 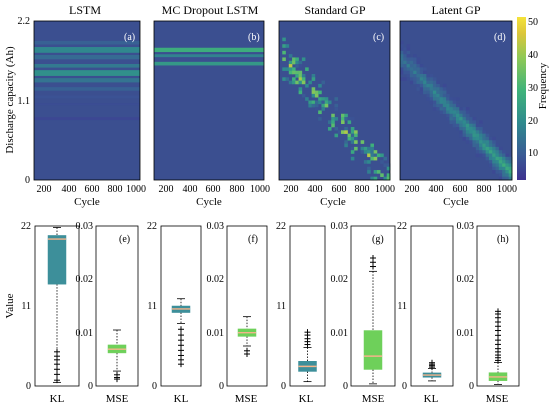 I want to click on panel-f-letter: (f), so click(x=253, y=239).